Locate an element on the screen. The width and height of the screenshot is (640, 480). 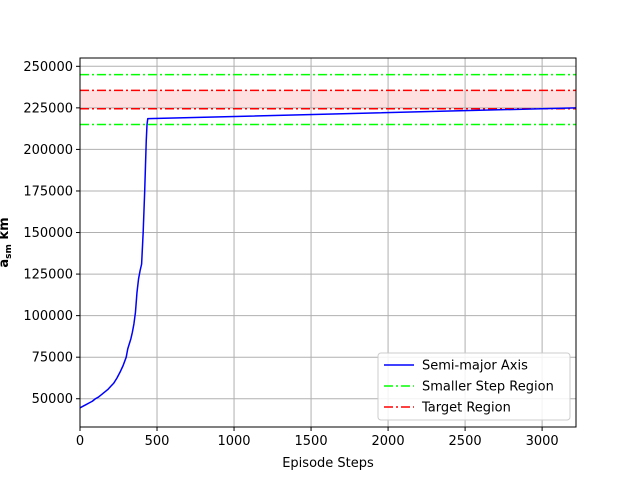
reference-lines-layer is located at coordinates (328, 99).